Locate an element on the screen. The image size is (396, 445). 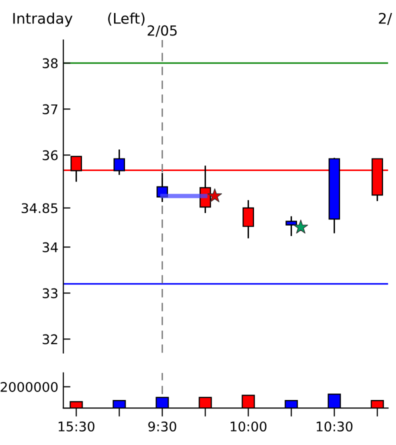
y-tick-label: 34 is located at coordinates (50, 247).